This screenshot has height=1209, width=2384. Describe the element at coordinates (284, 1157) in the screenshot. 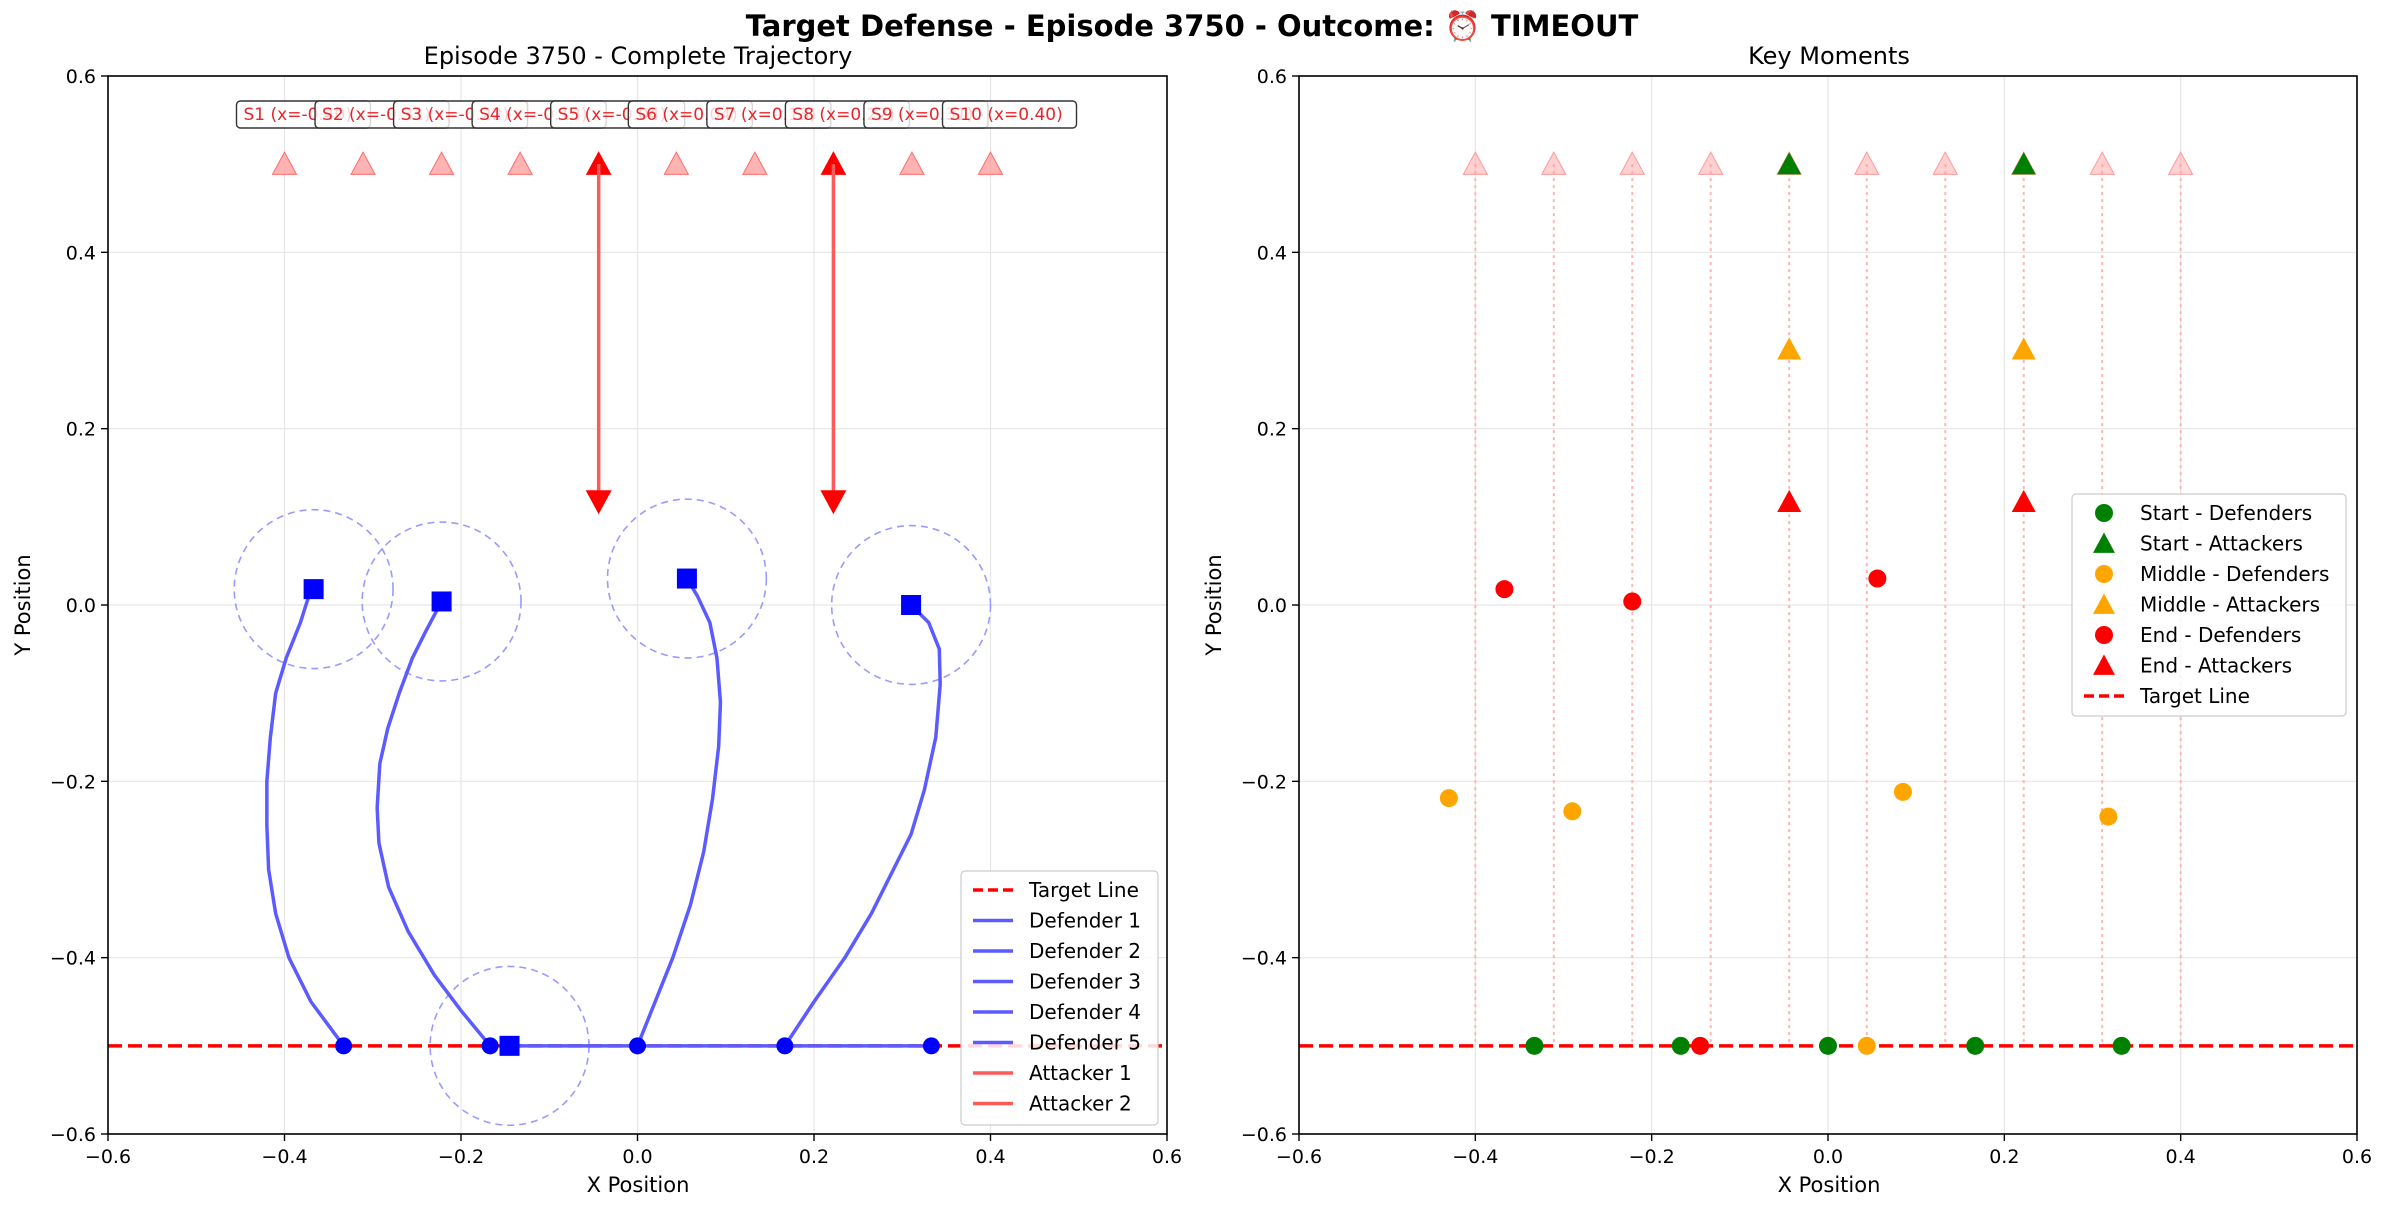

I see `left-x-tick-label: −0.4` at that location.